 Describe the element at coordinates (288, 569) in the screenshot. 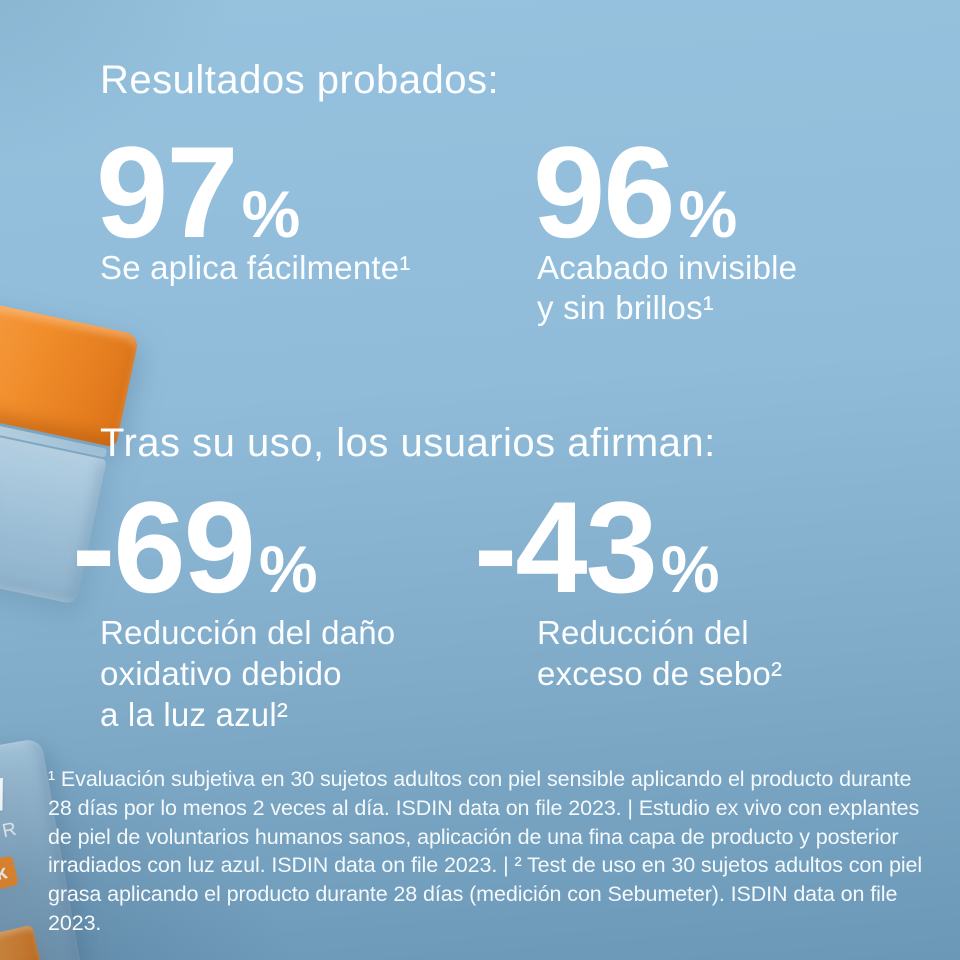

I see `stat-minus-69-unit: %` at that location.